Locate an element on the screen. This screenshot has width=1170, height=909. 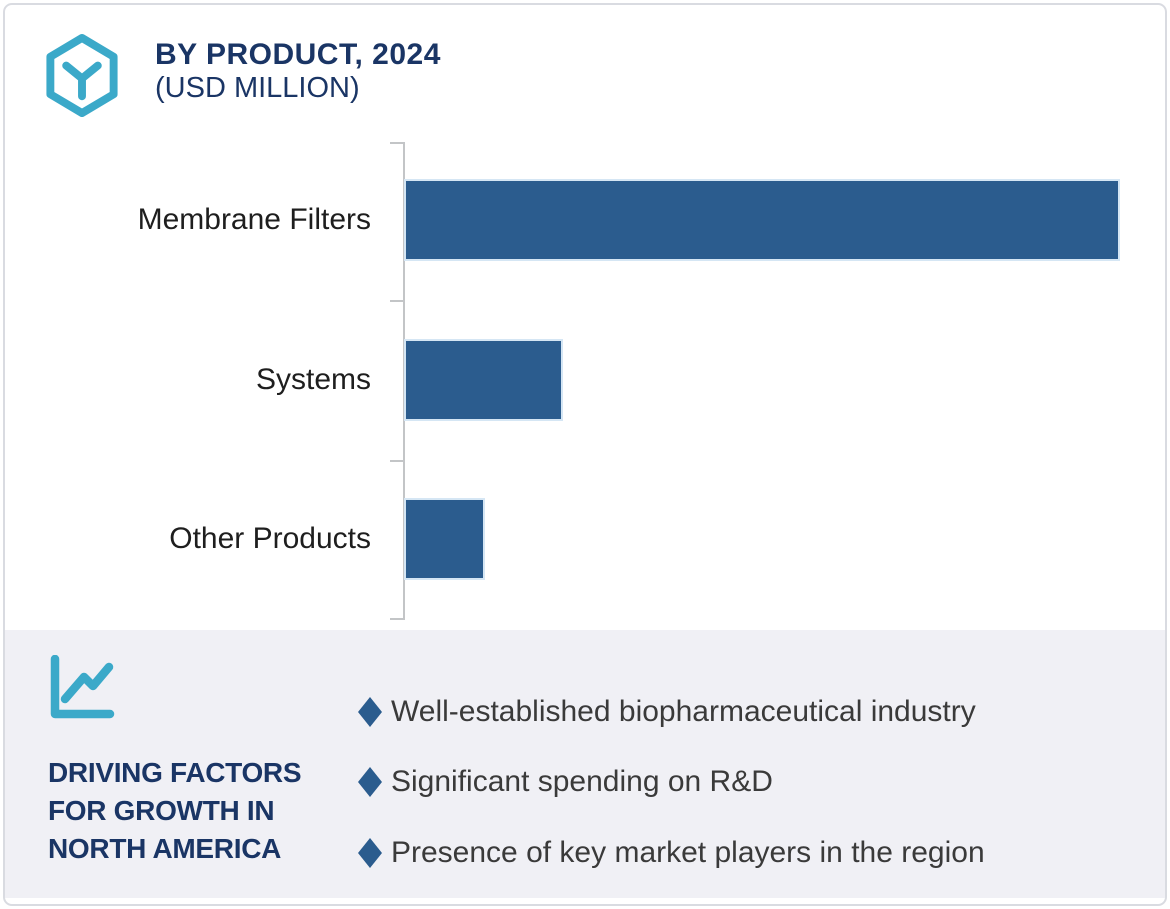
bullet-item: Significant spending on R&D is located at coordinates (565, 782).